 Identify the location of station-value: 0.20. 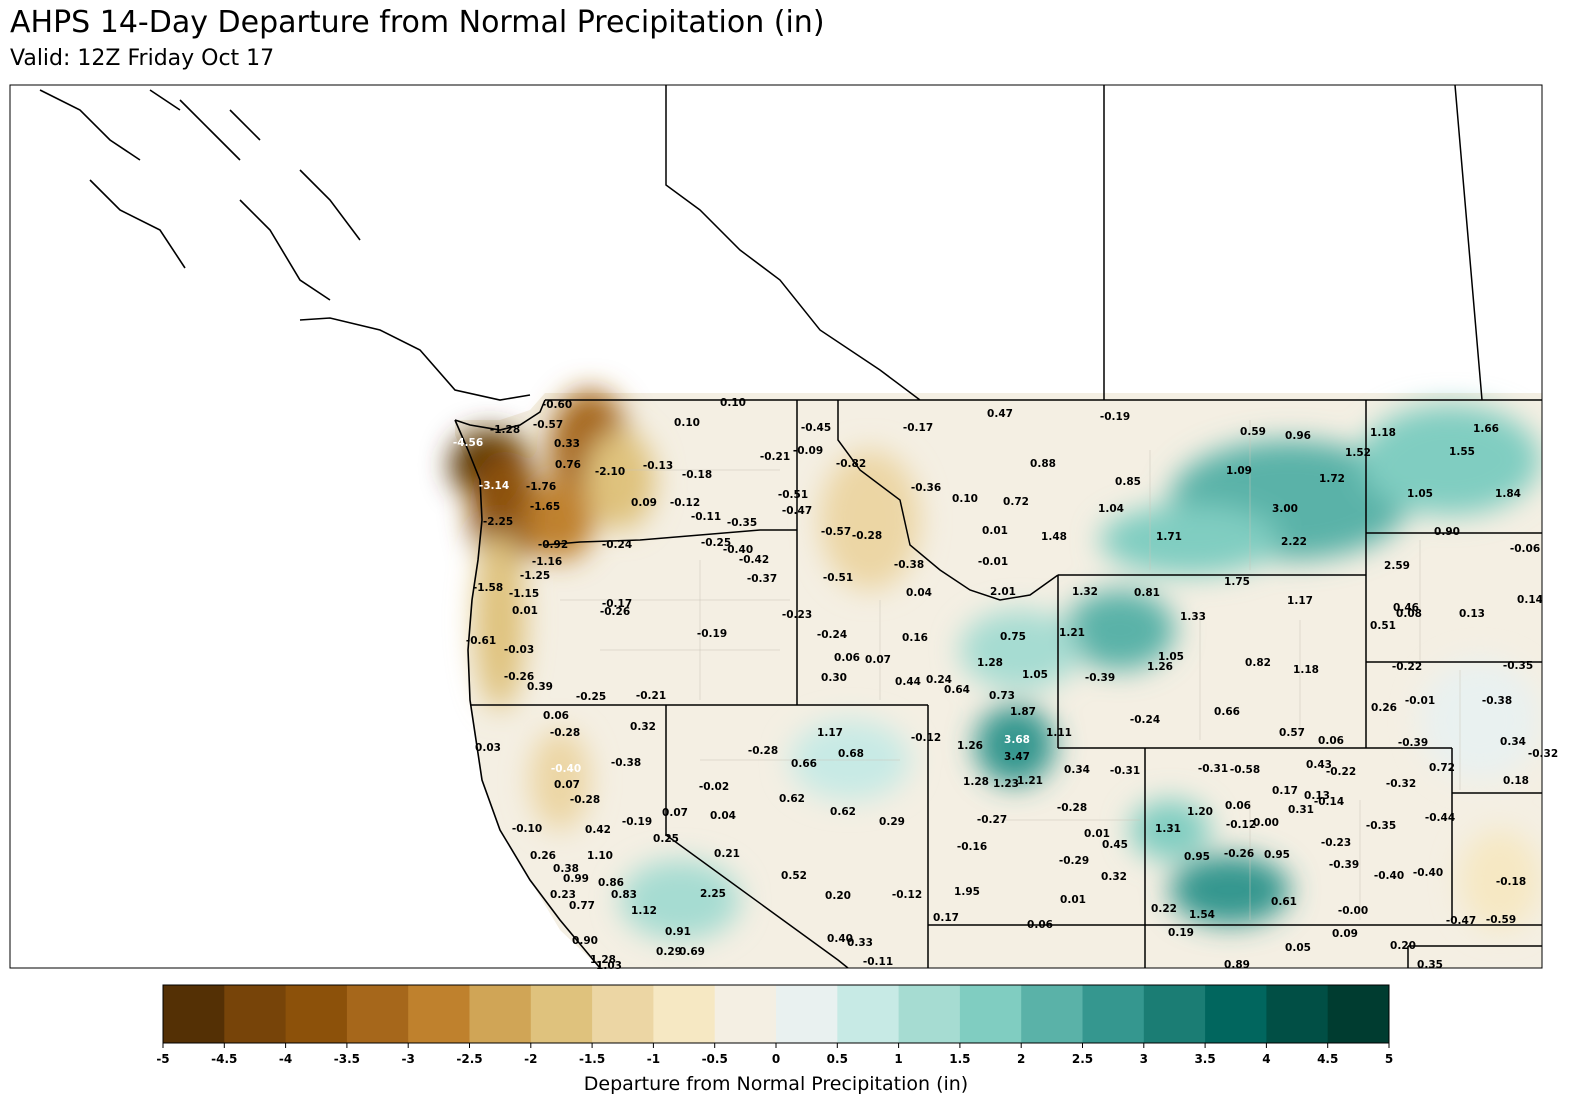
(1403, 946).